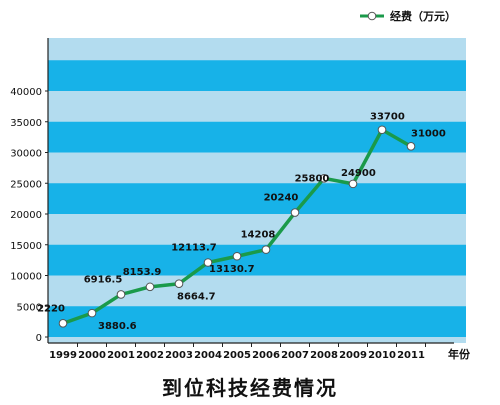  What do you see at coordinates (26, 92) in the screenshot?
I see `y-tick-label: 40000` at bounding box center [26, 92].